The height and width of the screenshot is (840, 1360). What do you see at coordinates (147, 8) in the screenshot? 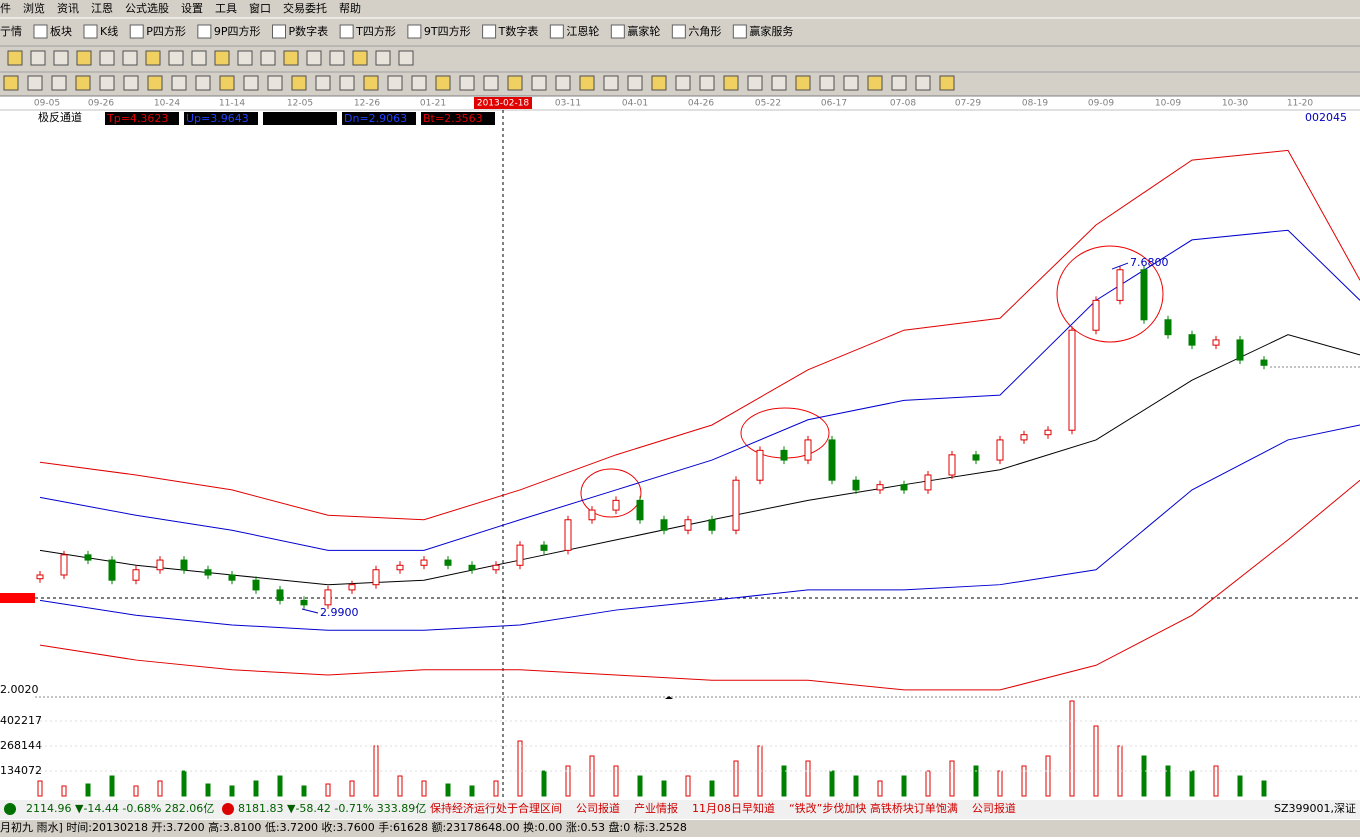
I see `menu-item: 公式选股` at bounding box center [147, 8].